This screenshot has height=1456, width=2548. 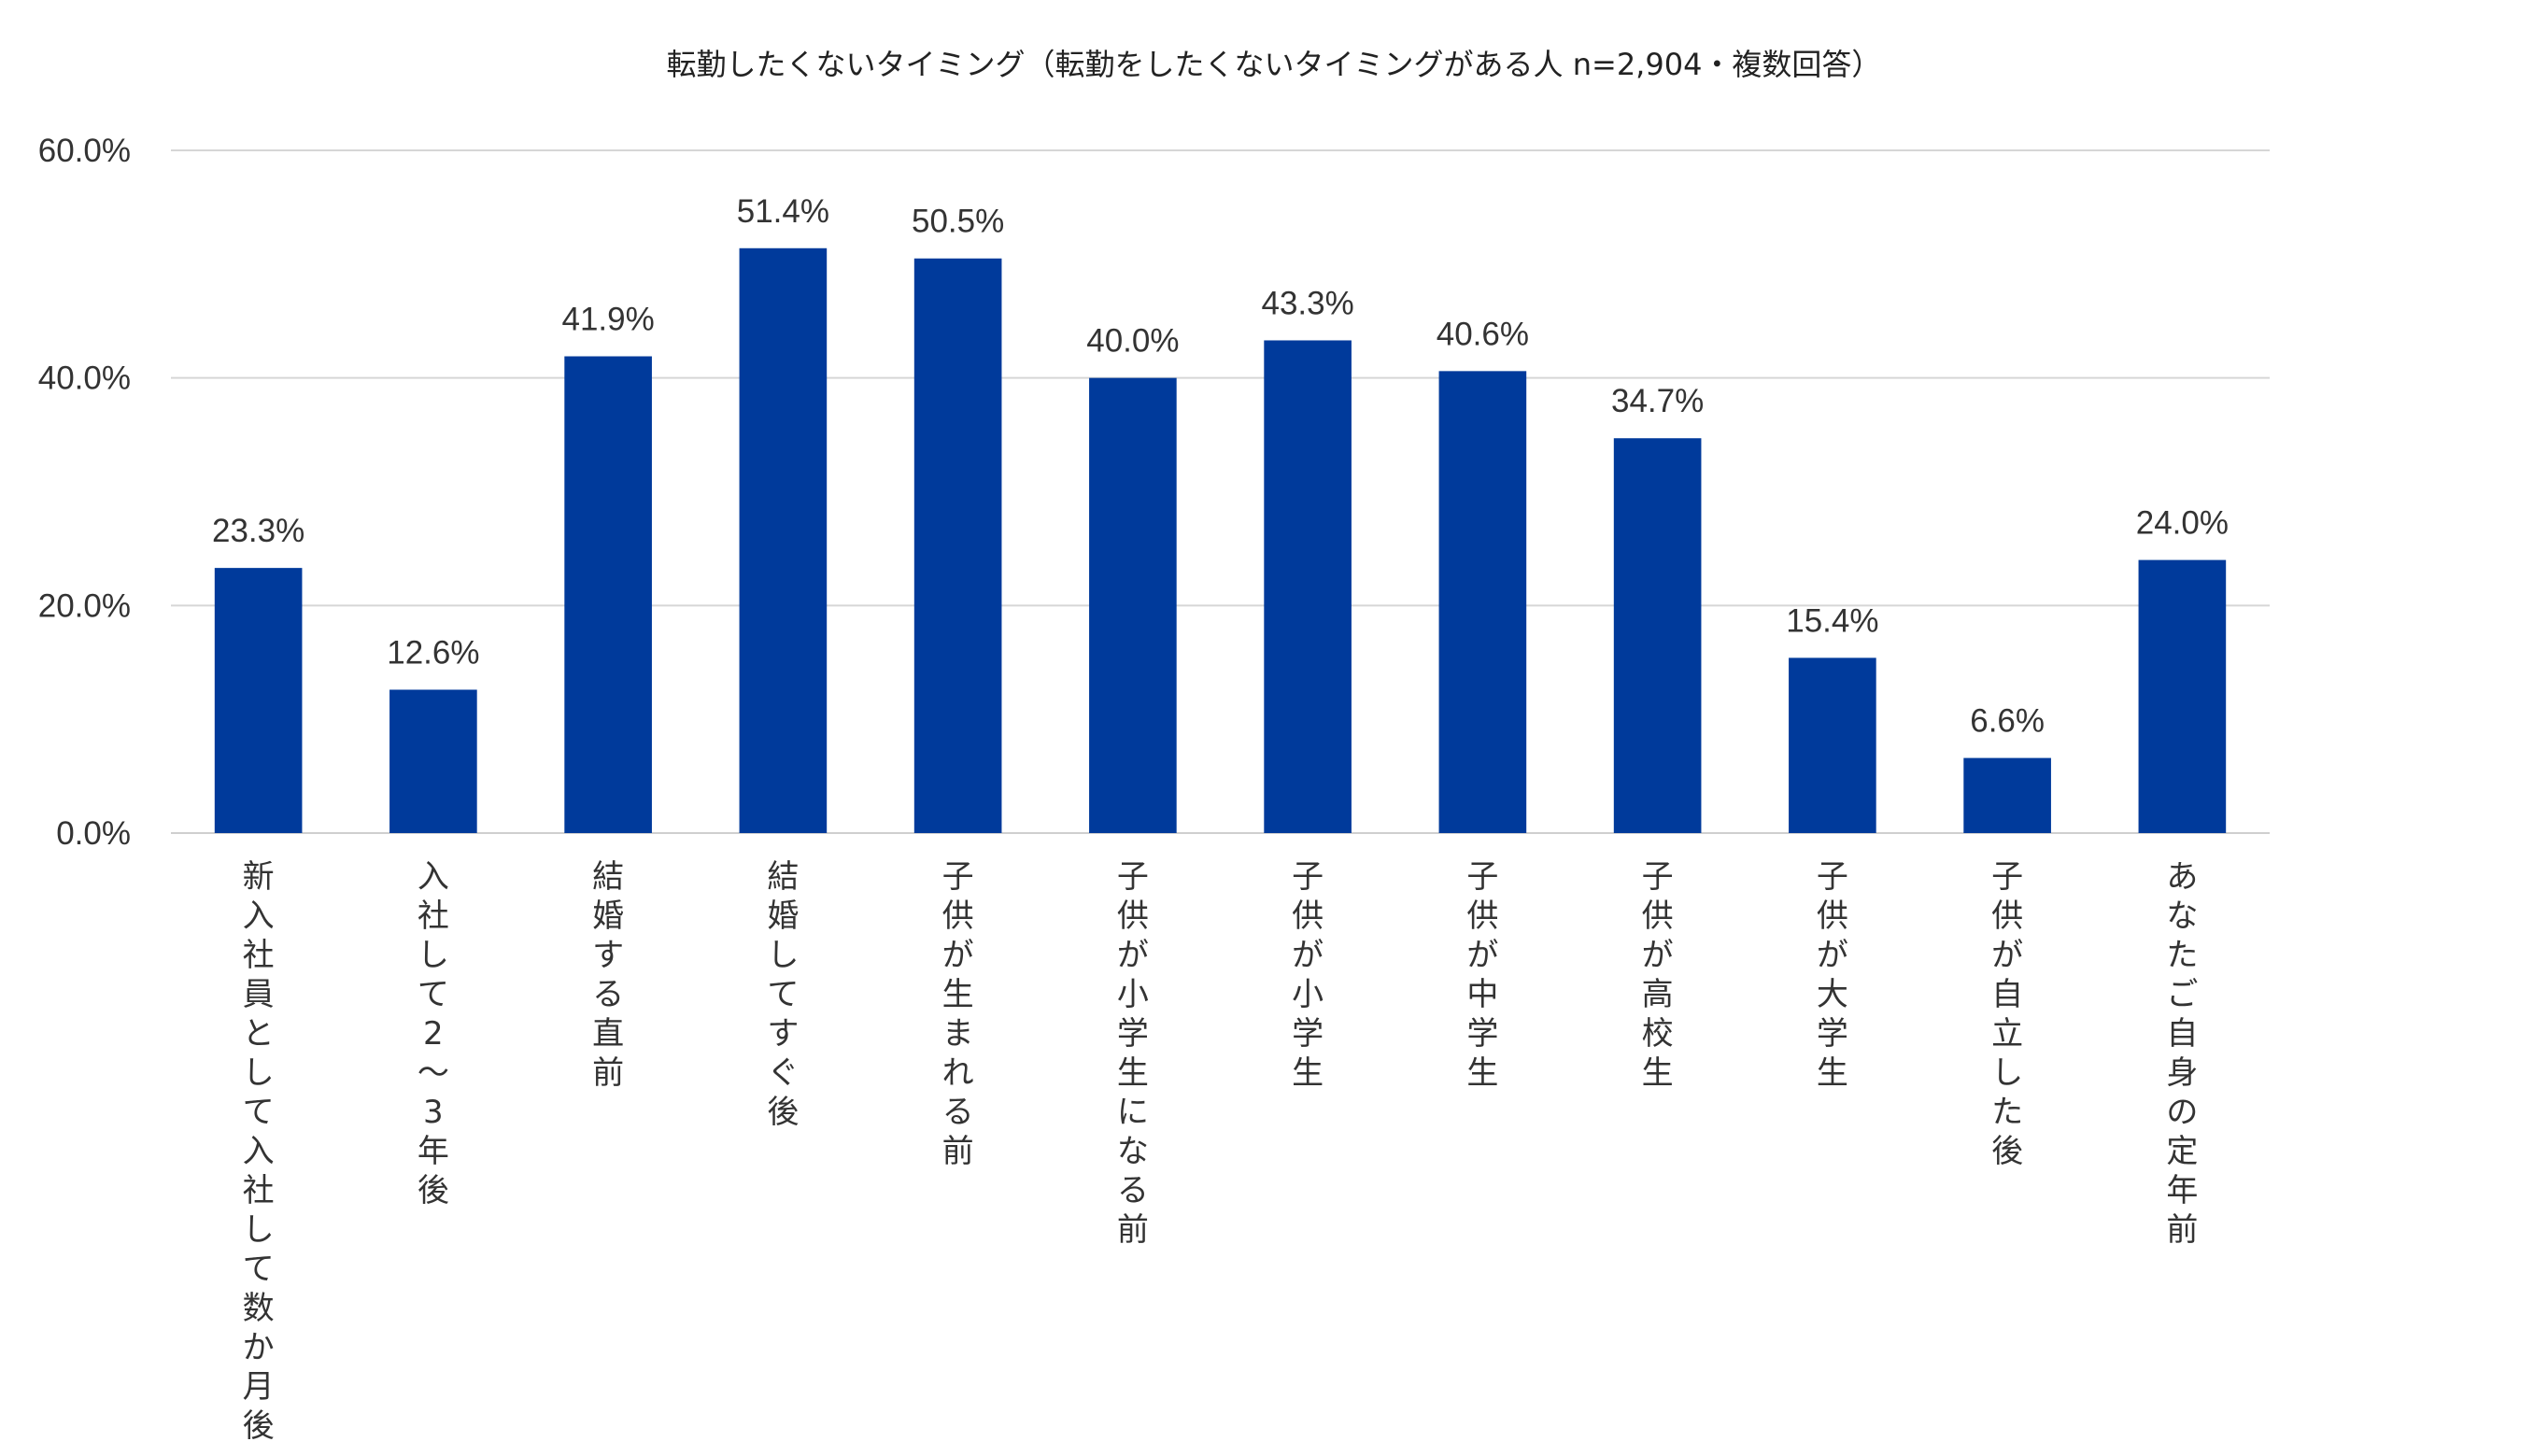 What do you see at coordinates (1308, 303) in the screenshot?
I see `data-label: 43.3%` at bounding box center [1308, 303].